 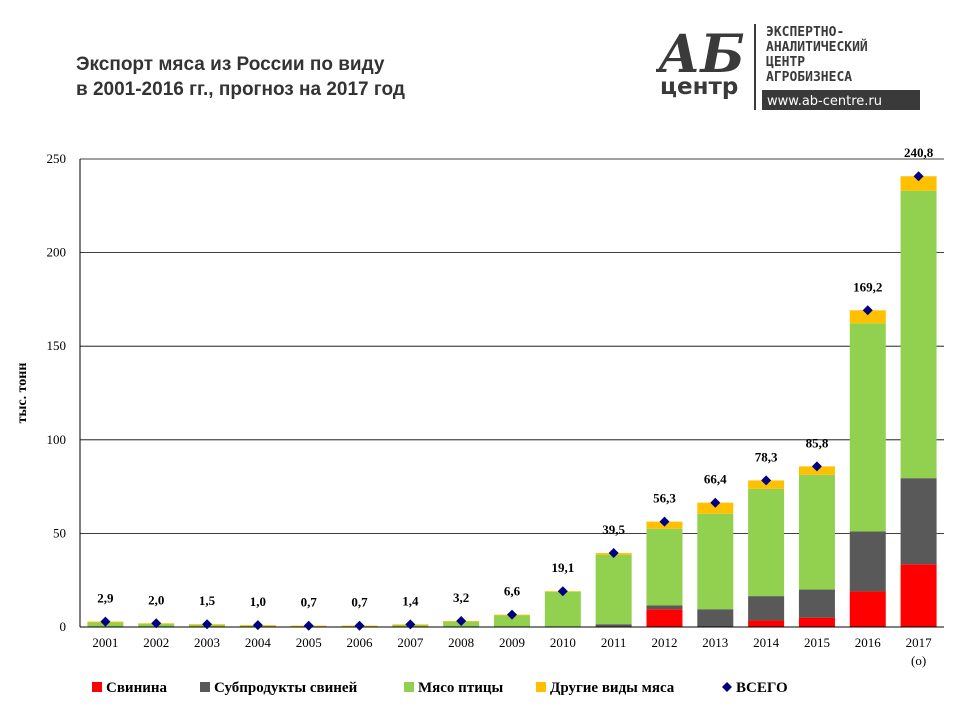 What do you see at coordinates (664, 642) in the screenshot?
I see `x-tick-label: 2012` at bounding box center [664, 642].